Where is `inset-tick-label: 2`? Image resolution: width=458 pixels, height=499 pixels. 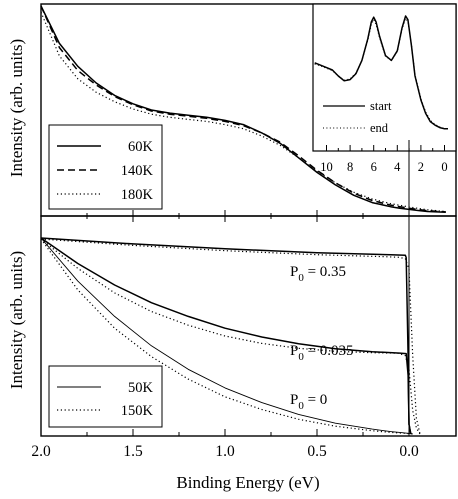 inset-tick-label: 2 is located at coordinates (421, 167).